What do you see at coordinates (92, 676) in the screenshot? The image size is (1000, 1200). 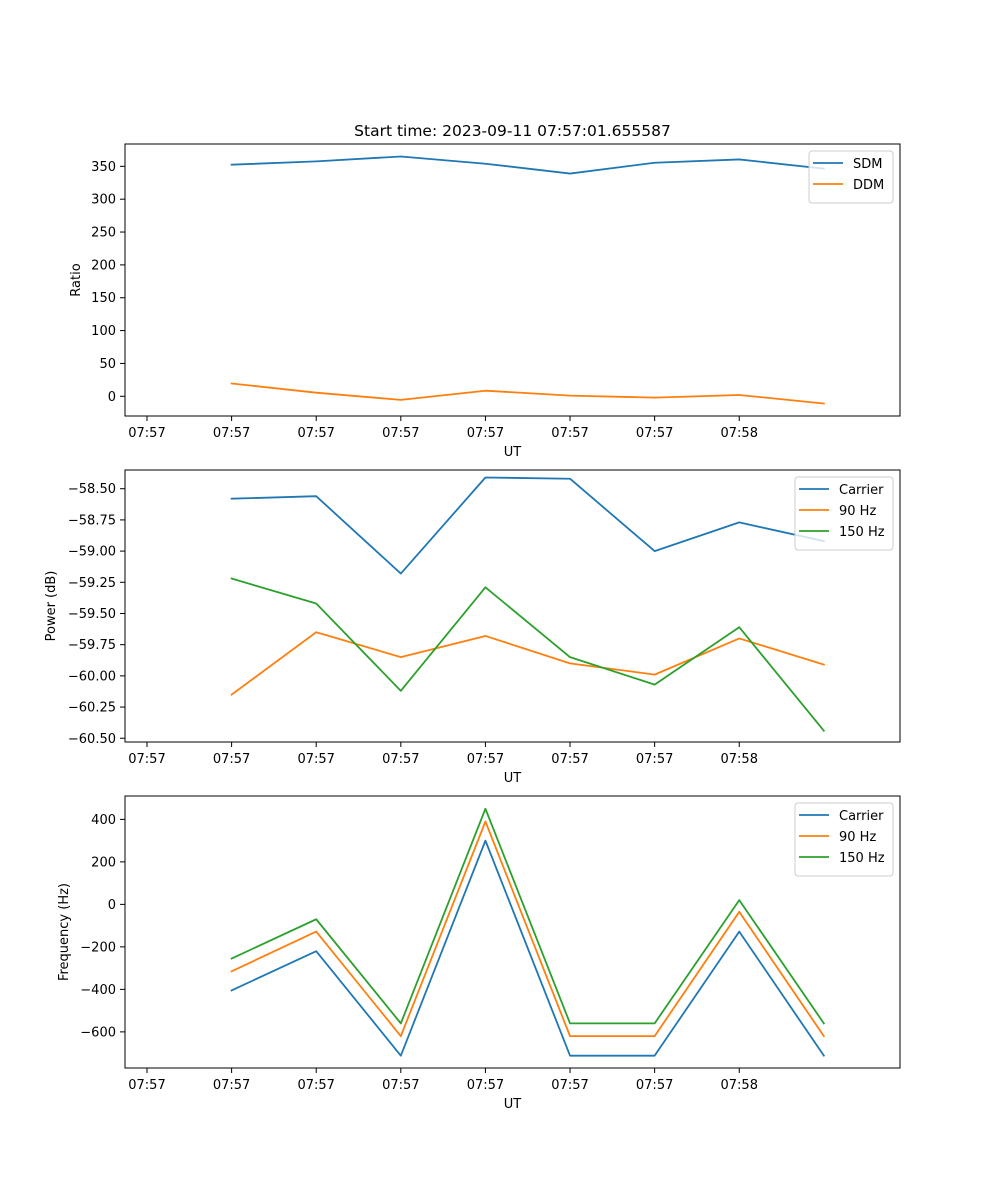 I see `y-tick-label: −60.00` at bounding box center [92, 676].